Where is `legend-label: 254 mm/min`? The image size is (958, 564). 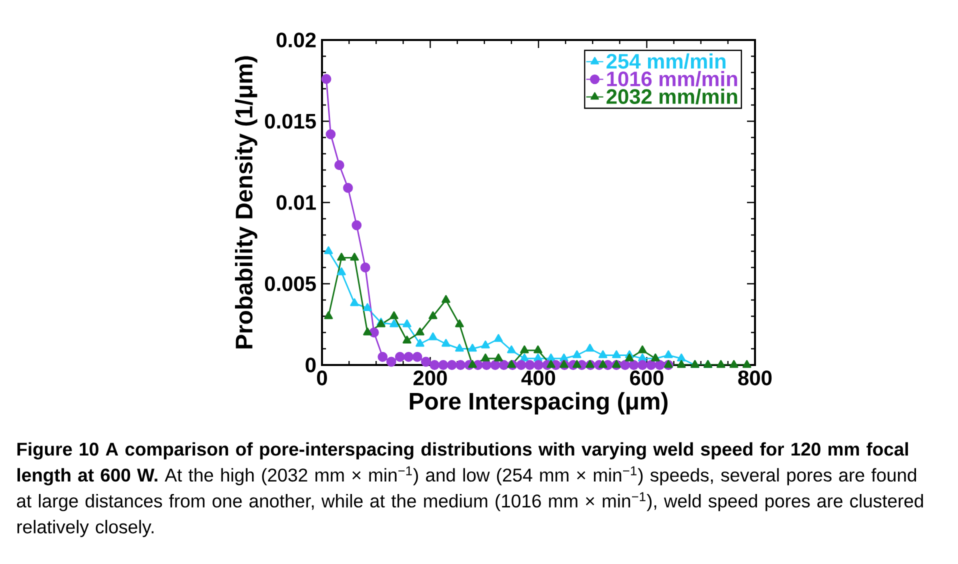 legend-label: 254 mm/min is located at coordinates (666, 61).